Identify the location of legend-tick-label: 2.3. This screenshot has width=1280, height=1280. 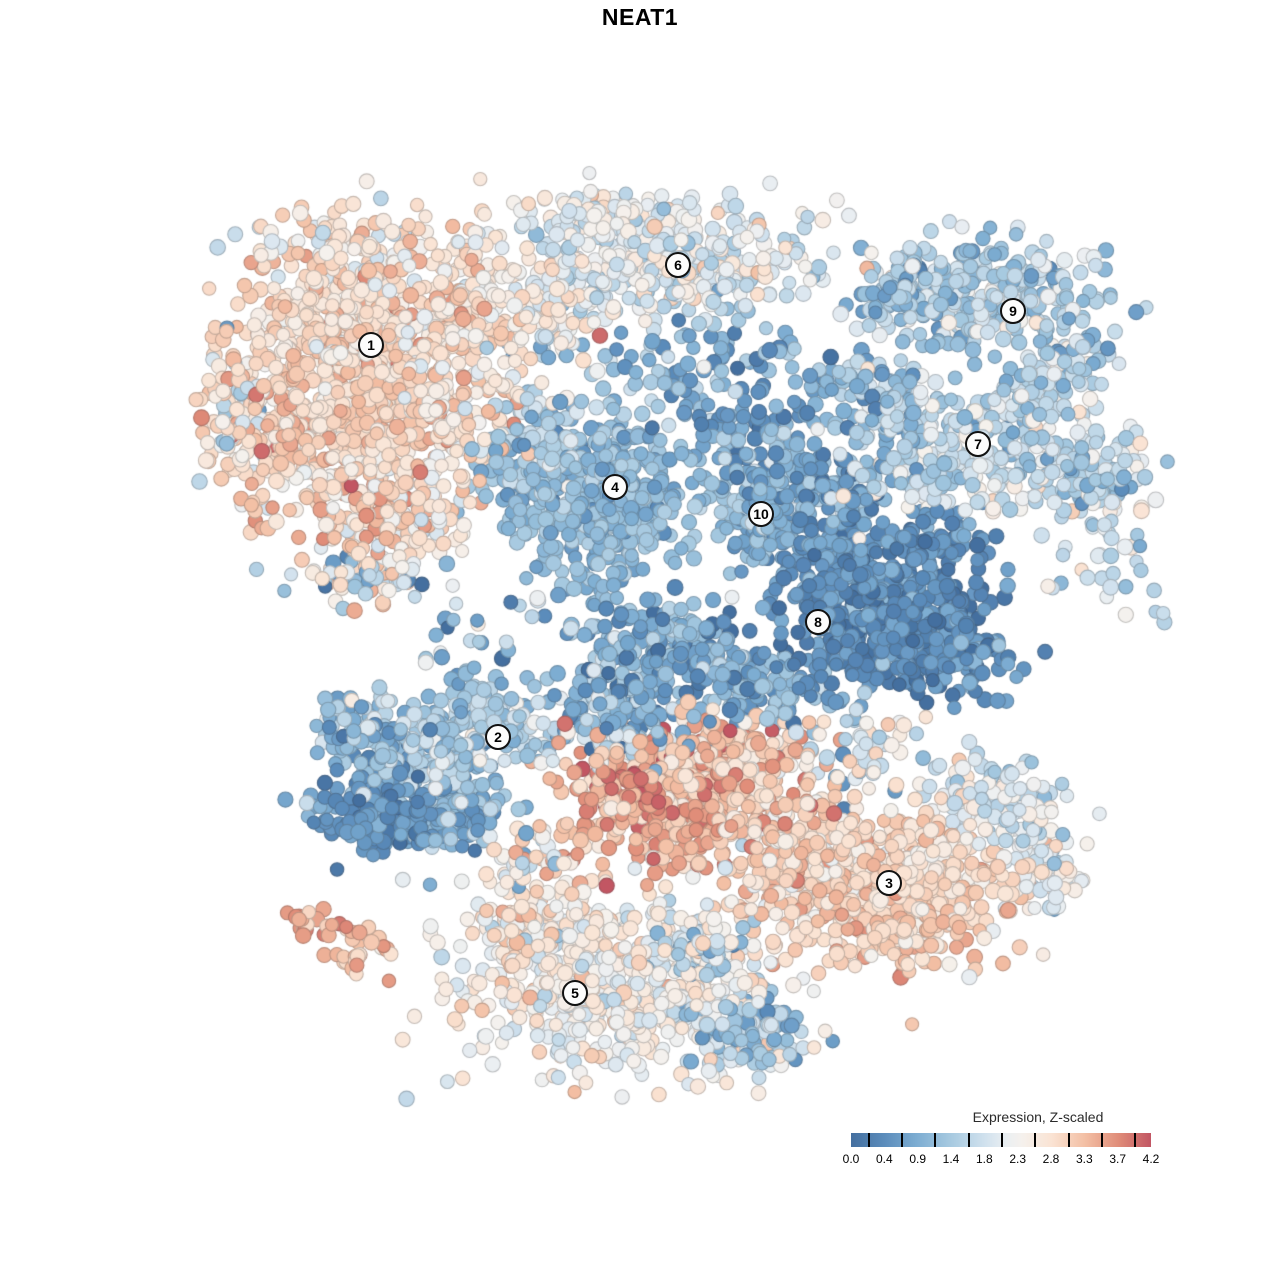
(1017, 1159).